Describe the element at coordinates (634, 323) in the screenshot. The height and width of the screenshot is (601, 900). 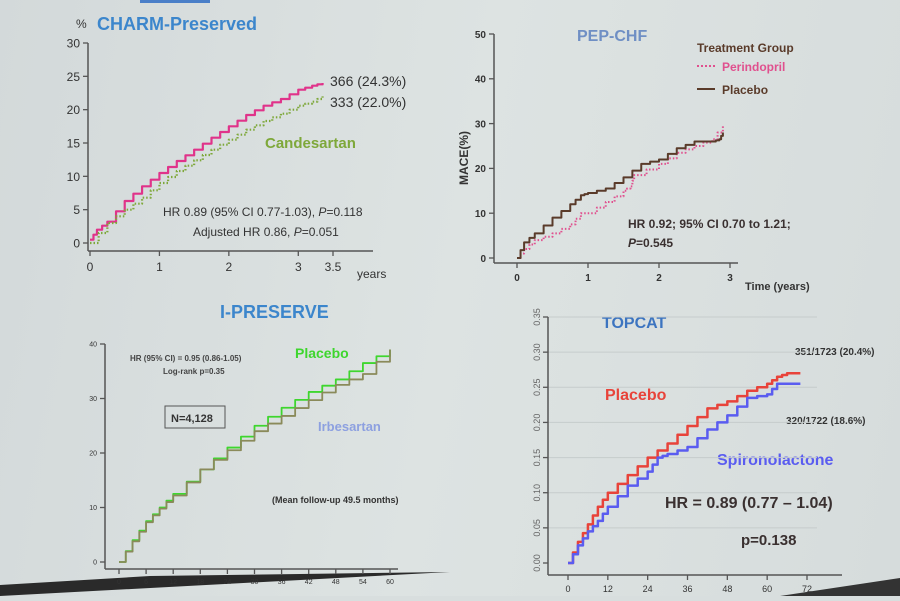
I see `chart-title: TOPCAT` at that location.